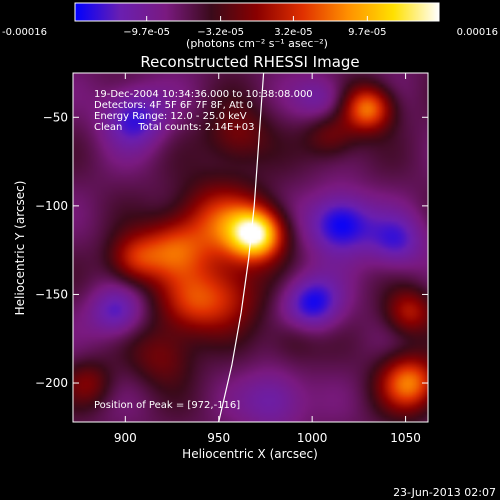  Describe the element at coordinates (51, 206) in the screenshot. I see `y-tick-label: −100` at that location.